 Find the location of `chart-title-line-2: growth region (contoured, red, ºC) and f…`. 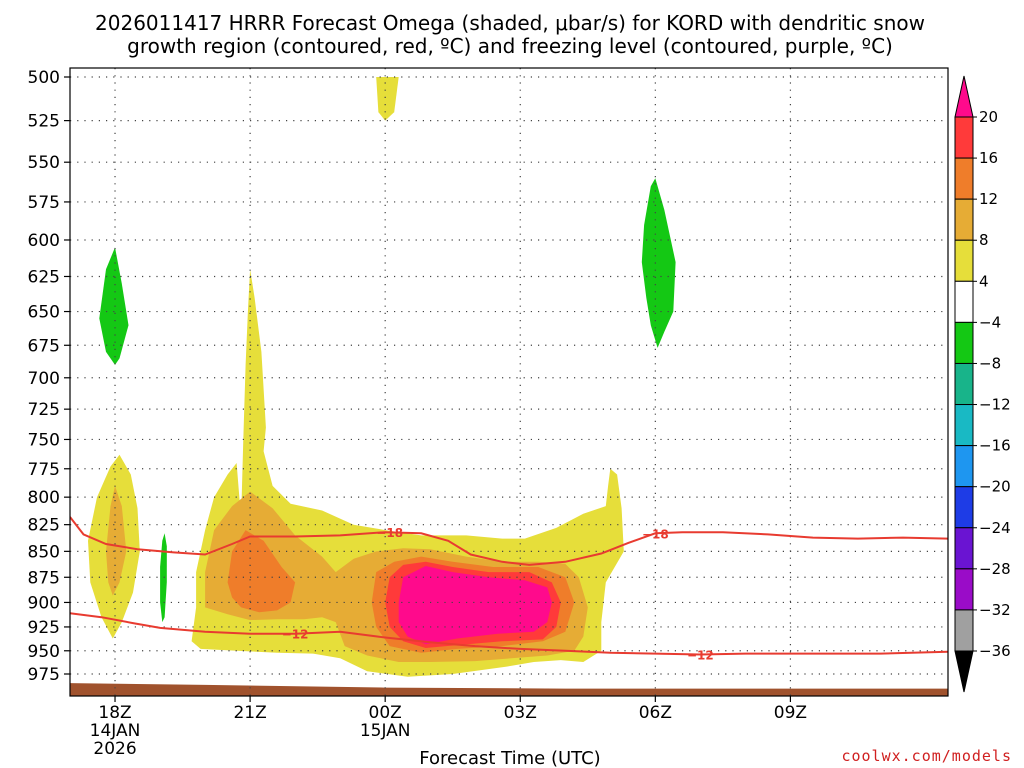

chart-title-line-2: growth region (contoured, red, ºC) and f… is located at coordinates (510, 46).